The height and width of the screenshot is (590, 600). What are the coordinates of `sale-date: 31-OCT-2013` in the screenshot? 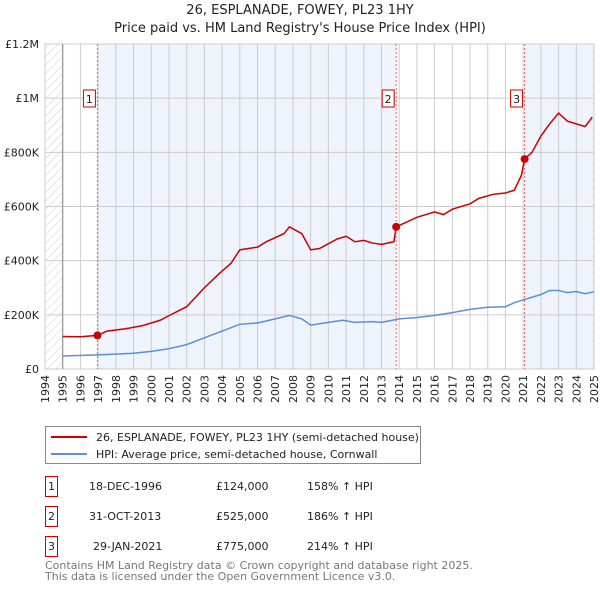 It's located at (125, 516).